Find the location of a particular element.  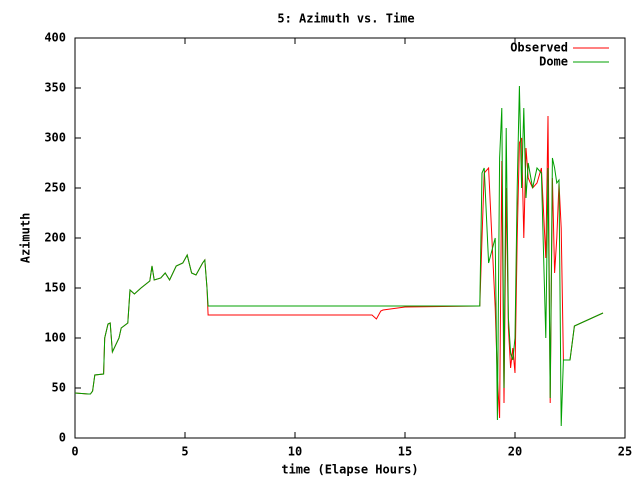

y-axis-label: Azimuth is located at coordinates (26, 238).